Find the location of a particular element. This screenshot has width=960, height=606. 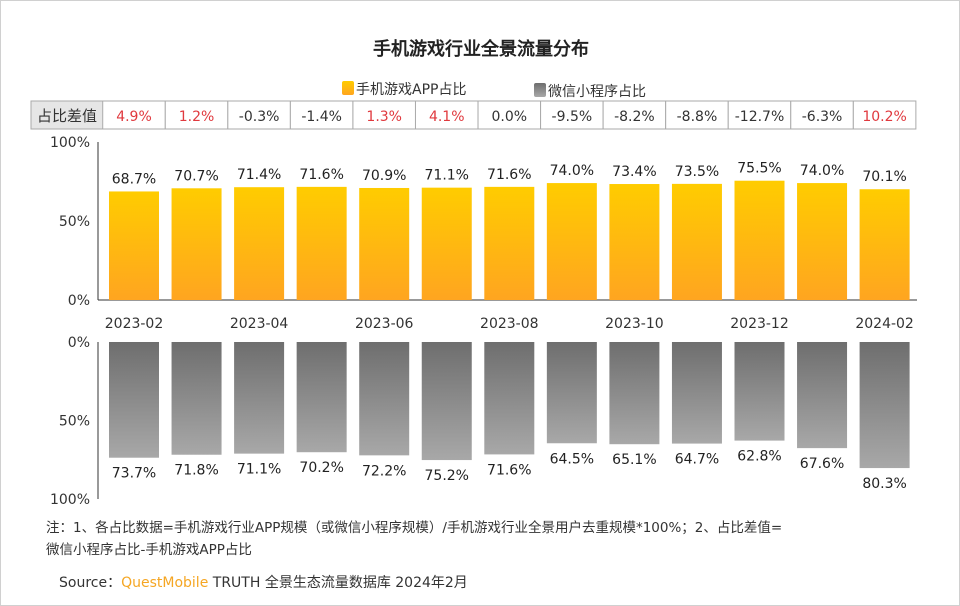

diff-value: -8.8% is located at coordinates (697, 117).